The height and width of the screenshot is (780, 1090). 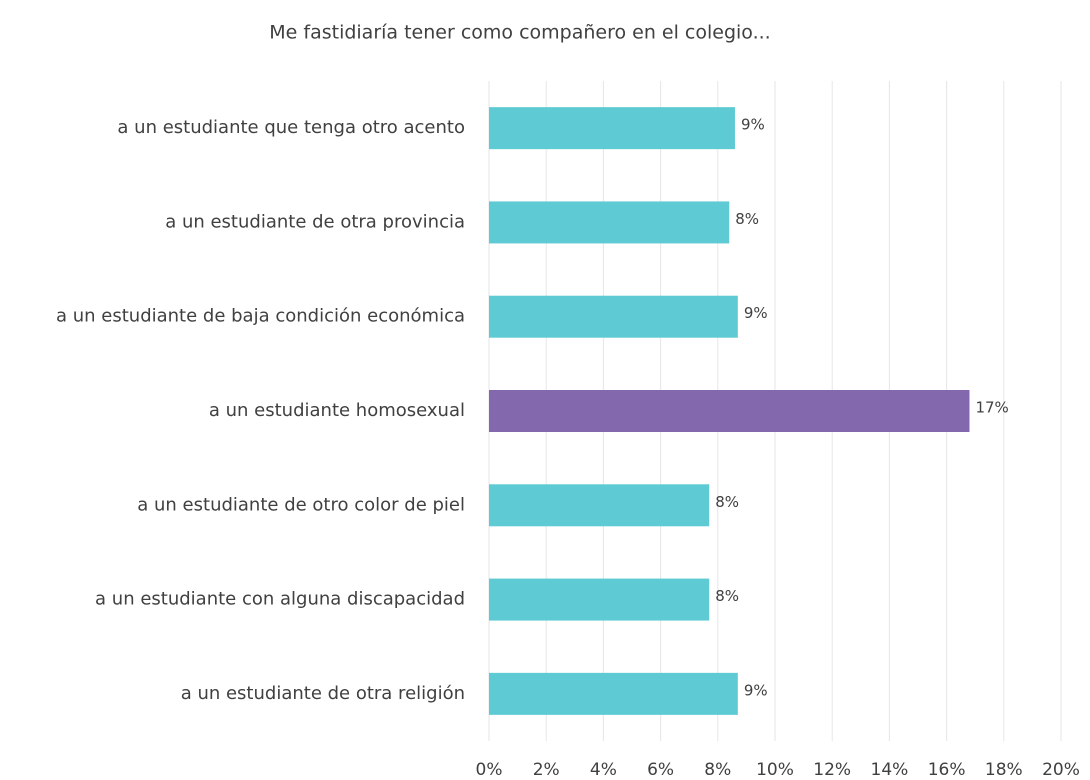 What do you see at coordinates (280, 599) in the screenshot?
I see `y-tick-label: a un estudiante con alguna discapacidad` at bounding box center [280, 599].